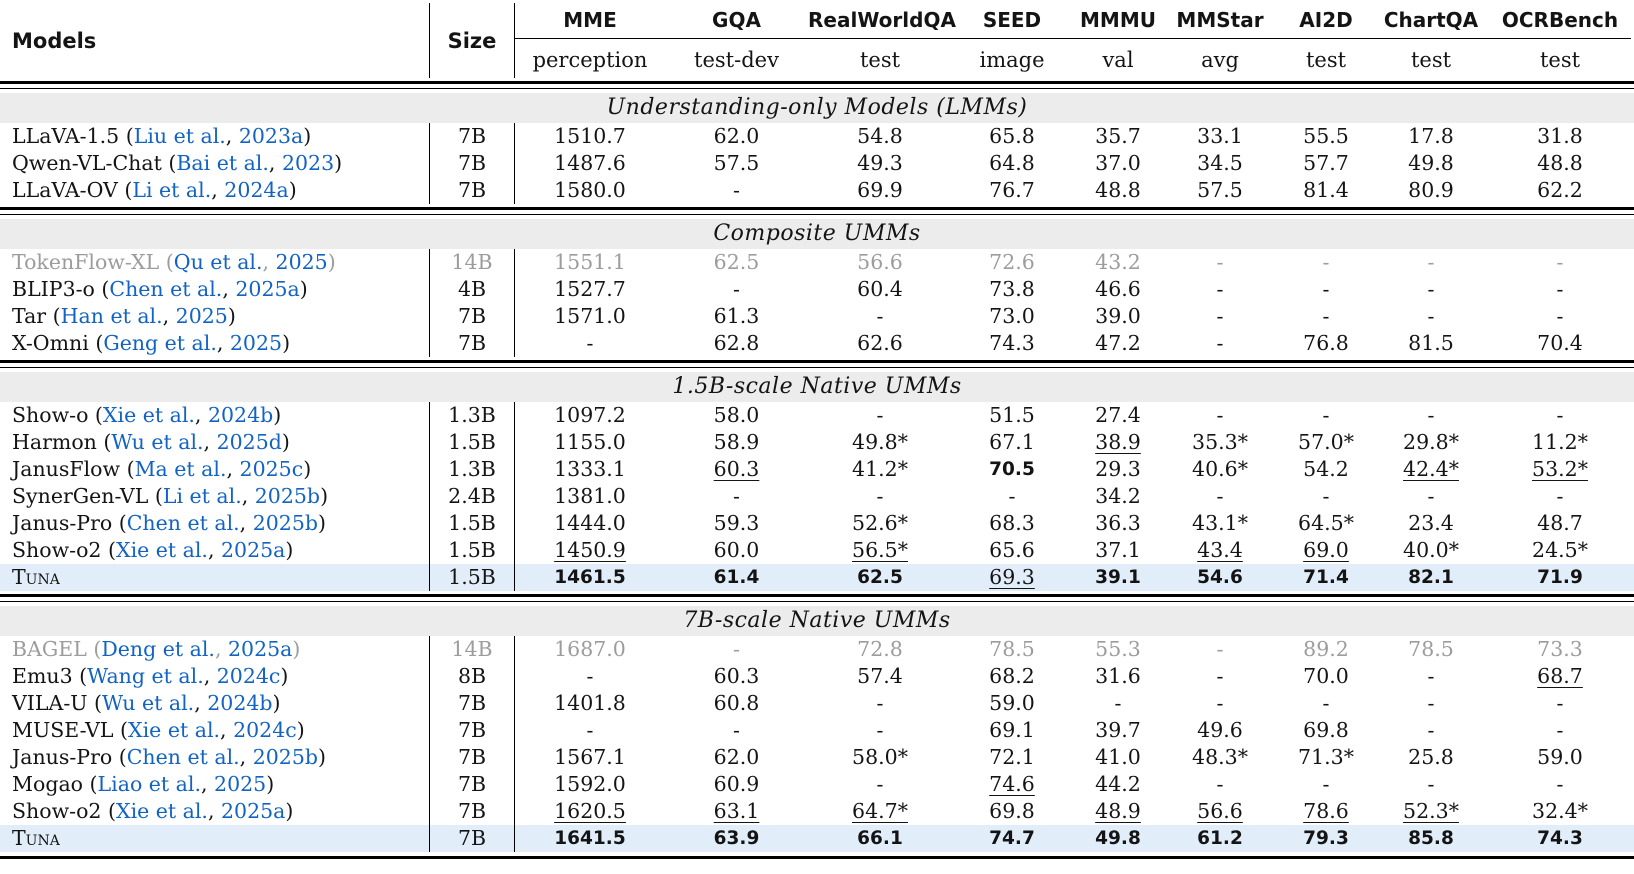  Describe the element at coordinates (472, 469) in the screenshot. I see `model-size-cell: 1.3B` at that location.